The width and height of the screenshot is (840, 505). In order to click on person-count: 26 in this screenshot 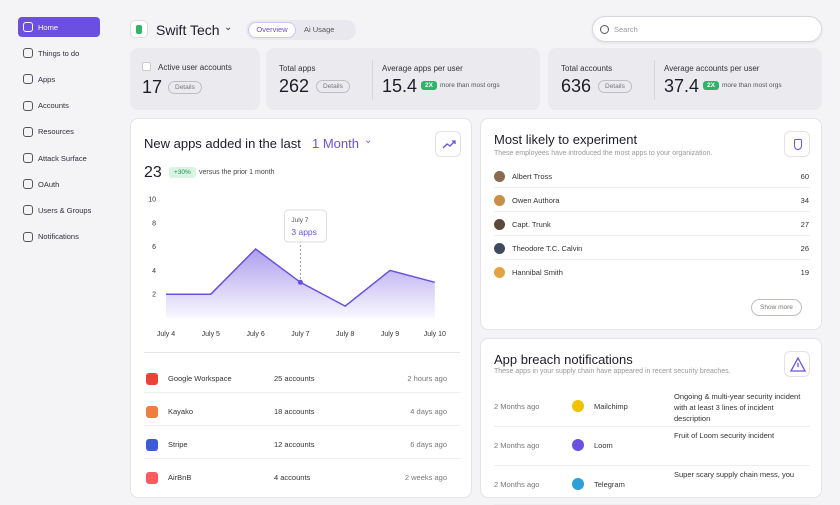, I will do `click(804, 248)`.